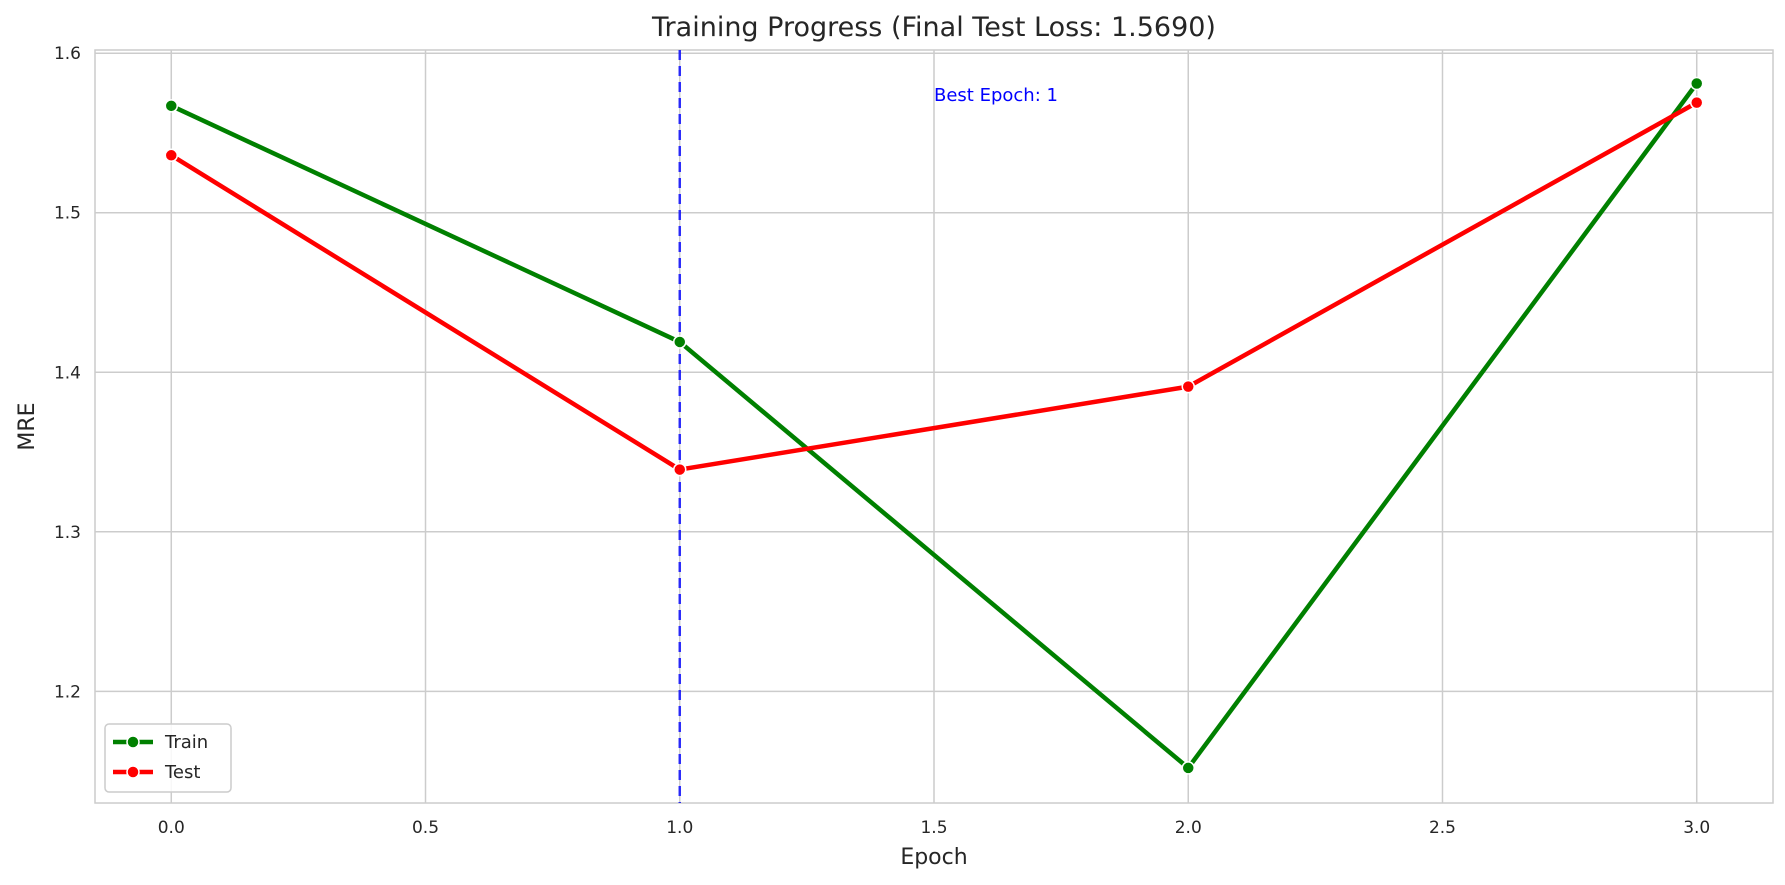  Describe the element at coordinates (425, 828) in the screenshot. I see `x-tick-label: 0.5` at that location.